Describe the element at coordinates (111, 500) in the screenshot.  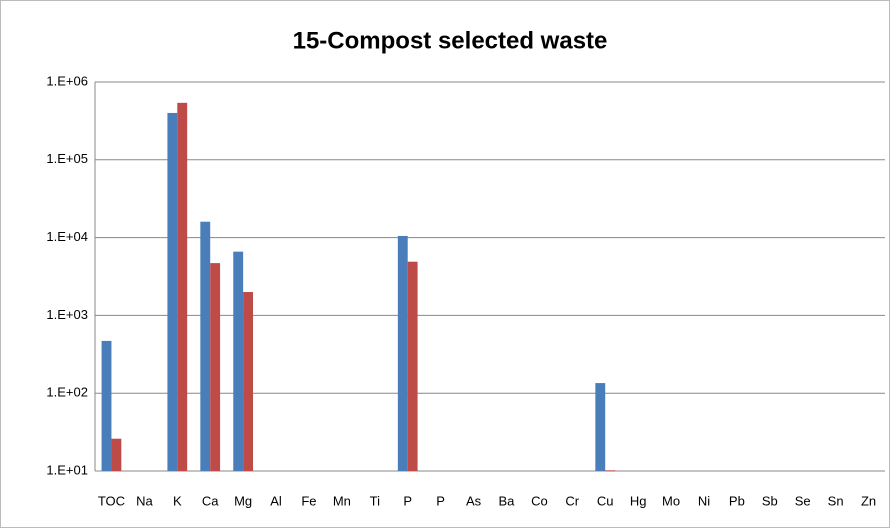
I see `x-tick-label: TOC` at that location.